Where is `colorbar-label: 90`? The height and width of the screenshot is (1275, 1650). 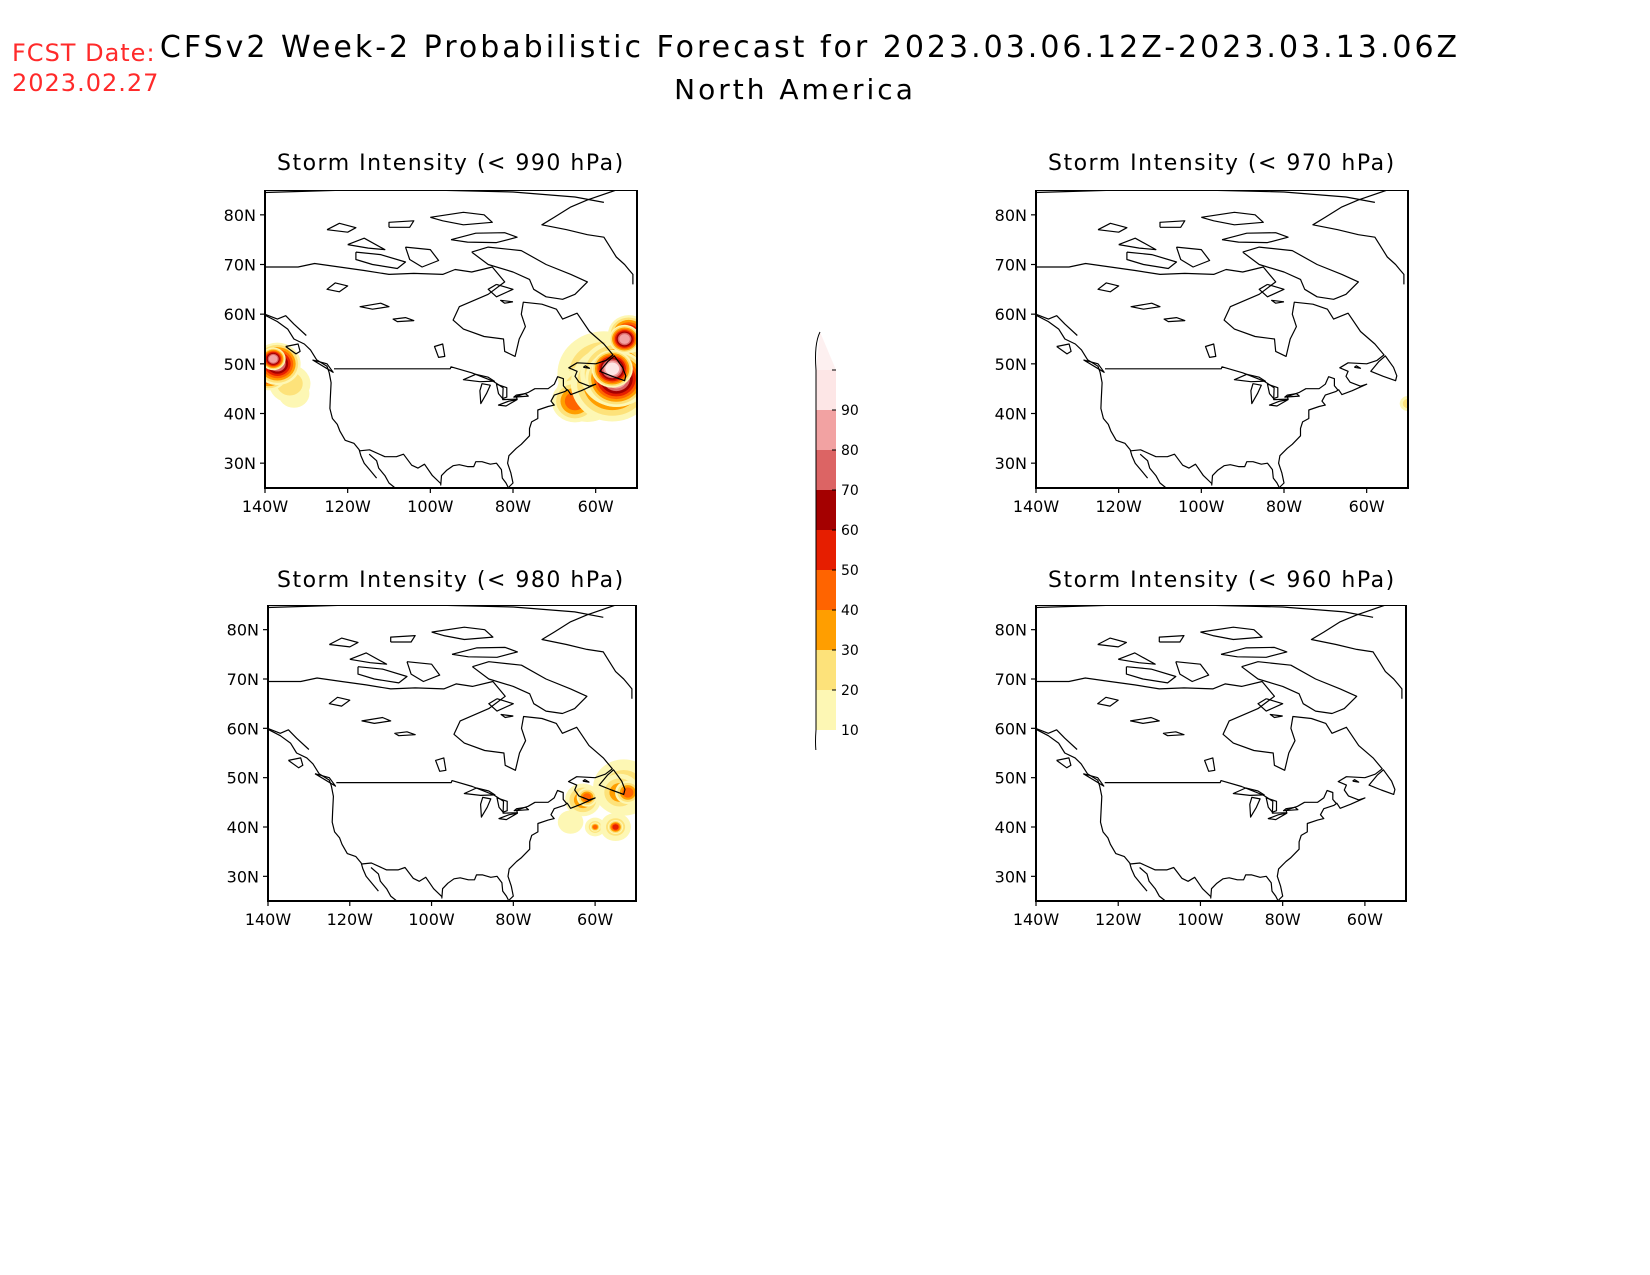 colorbar-label: 90 is located at coordinates (850, 411).